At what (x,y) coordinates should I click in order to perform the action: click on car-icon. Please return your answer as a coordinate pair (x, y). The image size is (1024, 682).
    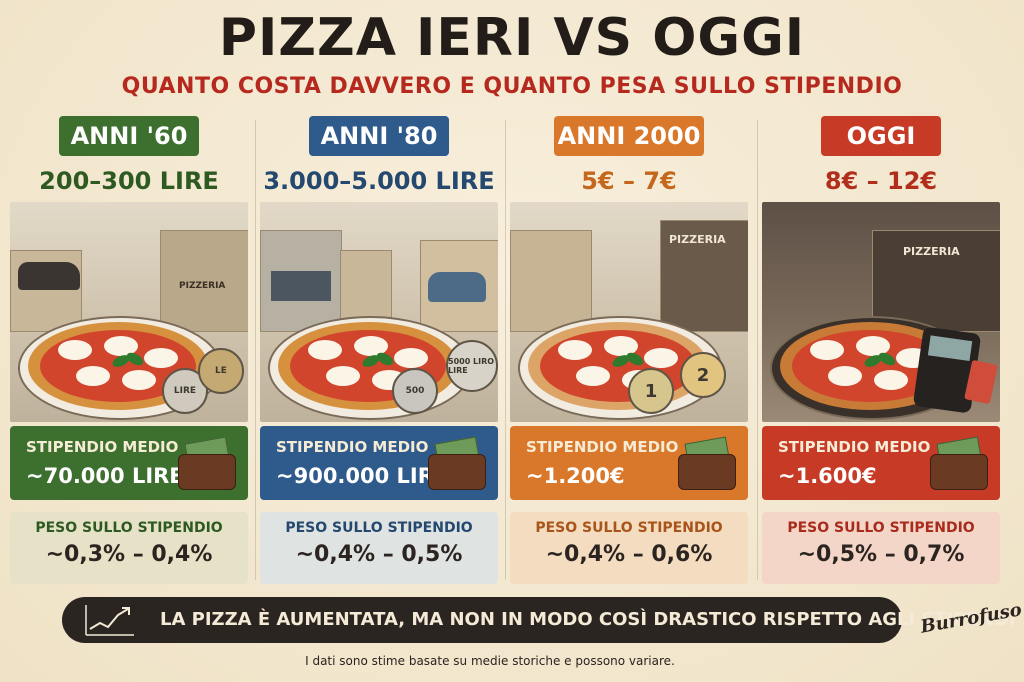
    Looking at the image, I should click on (457, 287).